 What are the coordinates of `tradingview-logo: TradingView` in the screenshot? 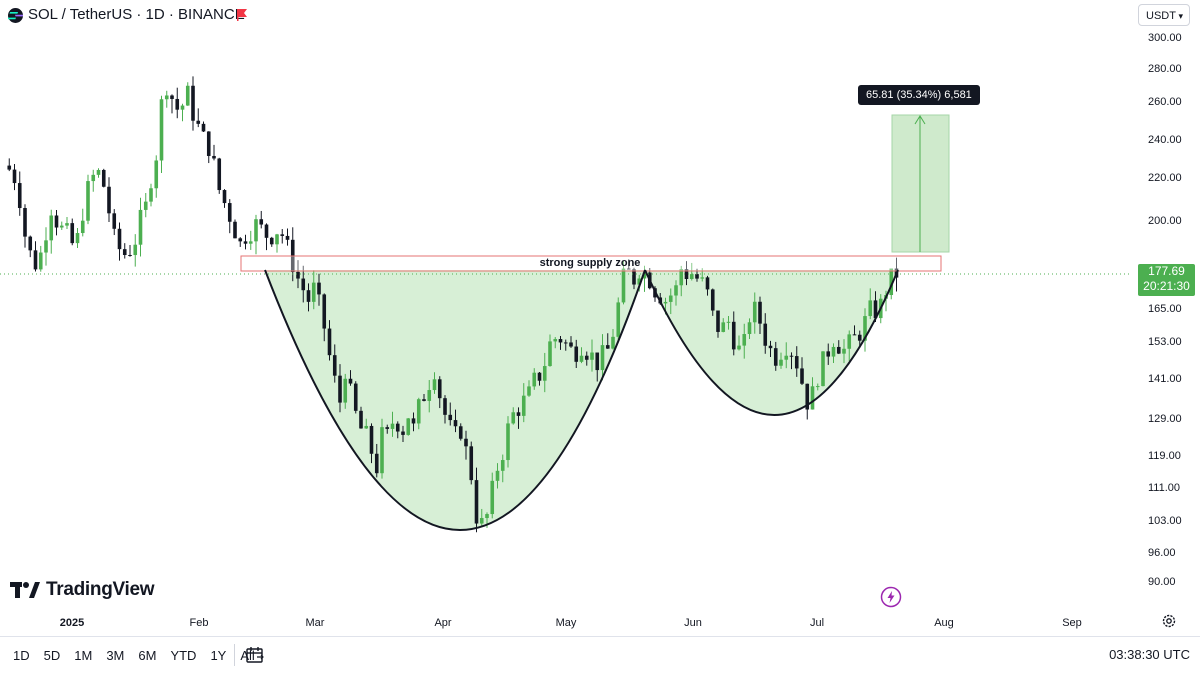 It's located at (82, 590).